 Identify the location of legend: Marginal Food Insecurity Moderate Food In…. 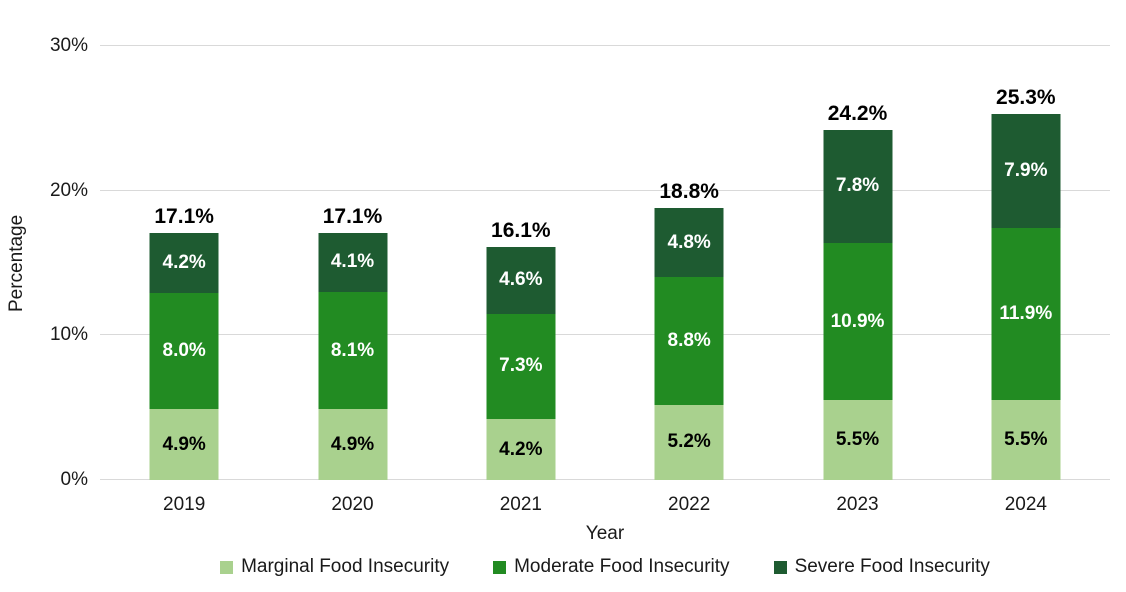
(605, 567).